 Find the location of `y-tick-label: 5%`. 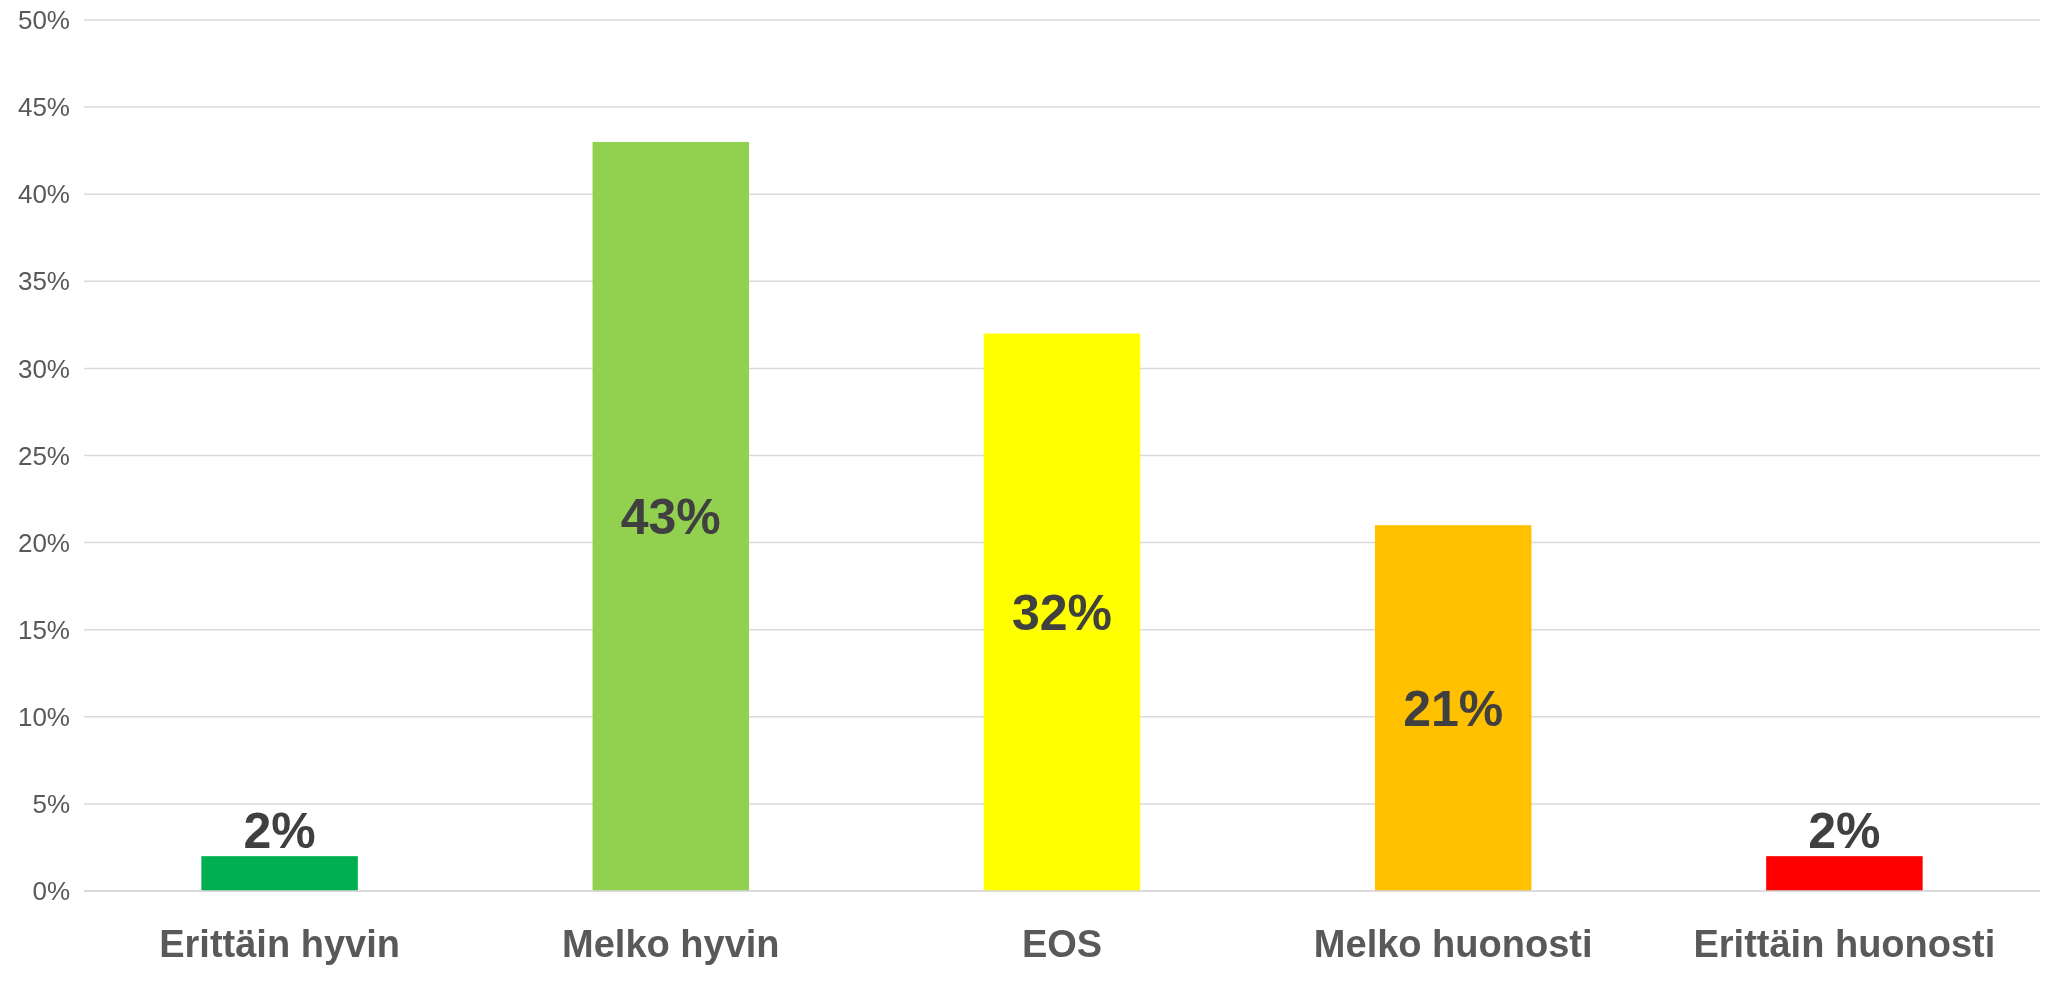

y-tick-label: 5% is located at coordinates (51, 804).